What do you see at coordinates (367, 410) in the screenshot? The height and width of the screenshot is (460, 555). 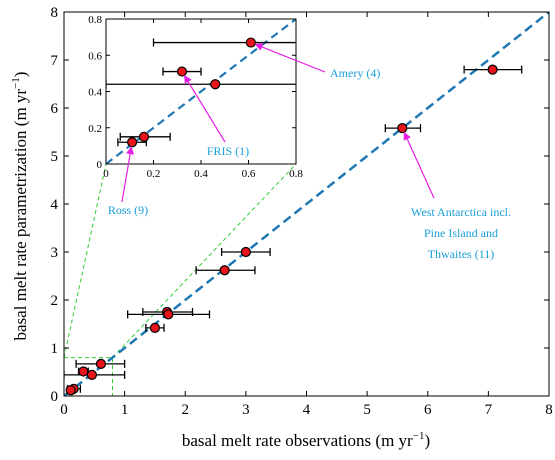 I see `x-tick-label: 5` at bounding box center [367, 410].